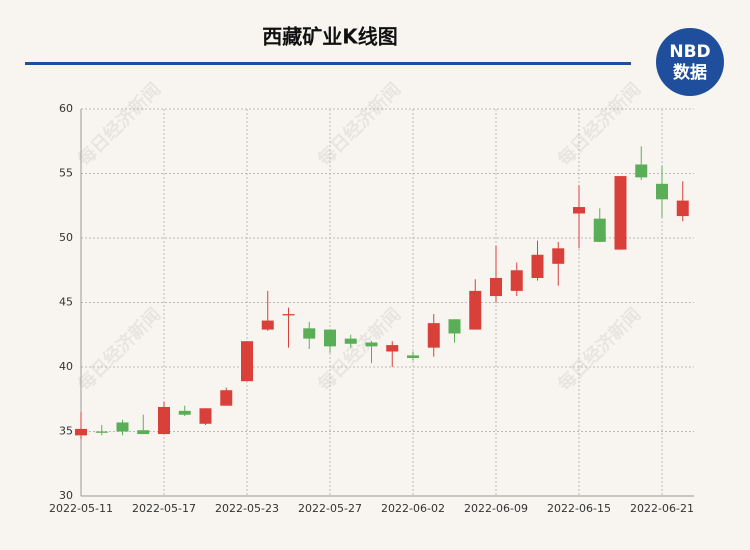 This screenshot has height=550, width=750. I want to click on title-rule, so click(328, 63).